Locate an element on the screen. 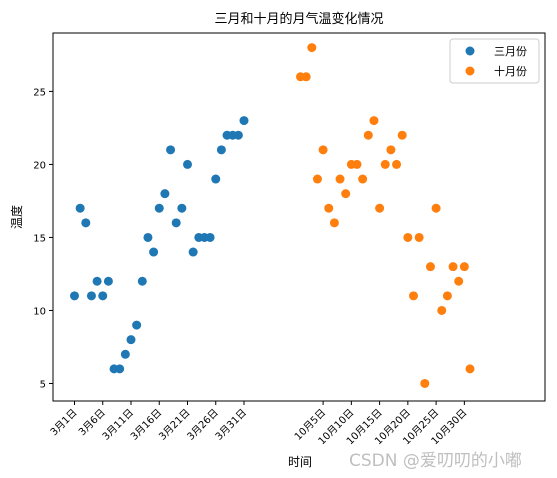 This screenshot has width=557, height=478. legend: 三月份 十月份 is located at coordinates (494, 61).